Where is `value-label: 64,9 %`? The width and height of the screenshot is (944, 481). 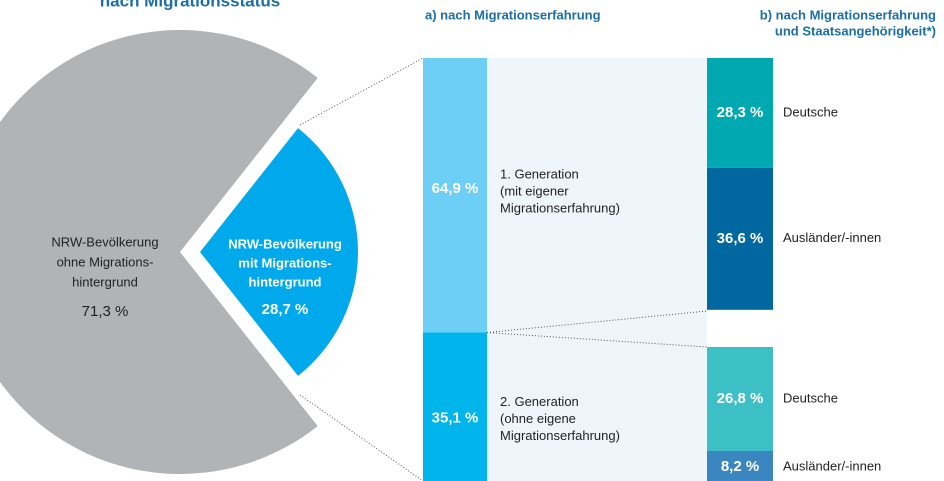
value-label: 64,9 % is located at coordinates (455, 188).